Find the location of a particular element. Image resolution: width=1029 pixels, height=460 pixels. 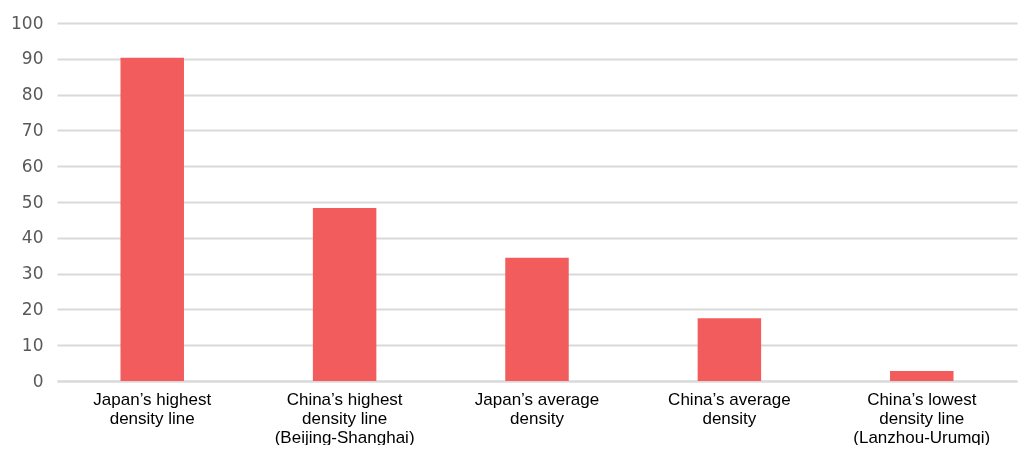

y-tick-label: 10 is located at coordinates (32, 344).